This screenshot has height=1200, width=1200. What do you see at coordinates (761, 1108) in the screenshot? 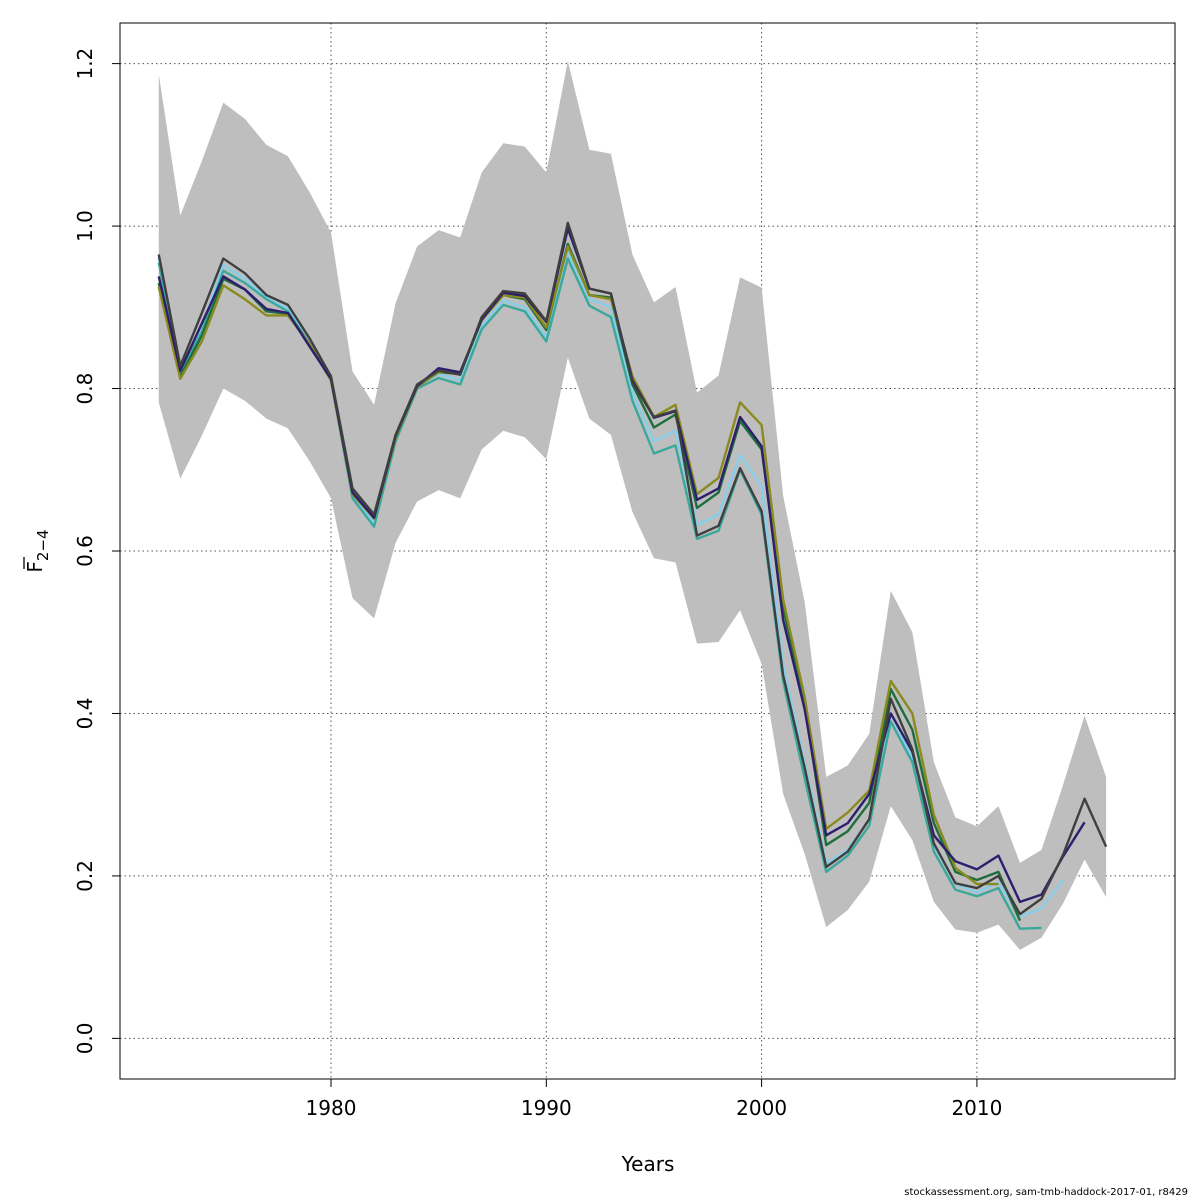
I see `x-tick-label: 2000` at bounding box center [761, 1108].